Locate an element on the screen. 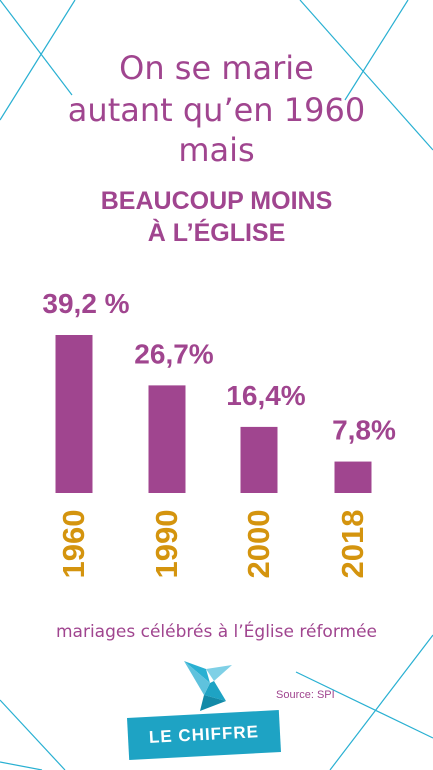 Image resolution: width=433 pixels, height=770 pixels. bird-logo-icon is located at coordinates (208, 686).